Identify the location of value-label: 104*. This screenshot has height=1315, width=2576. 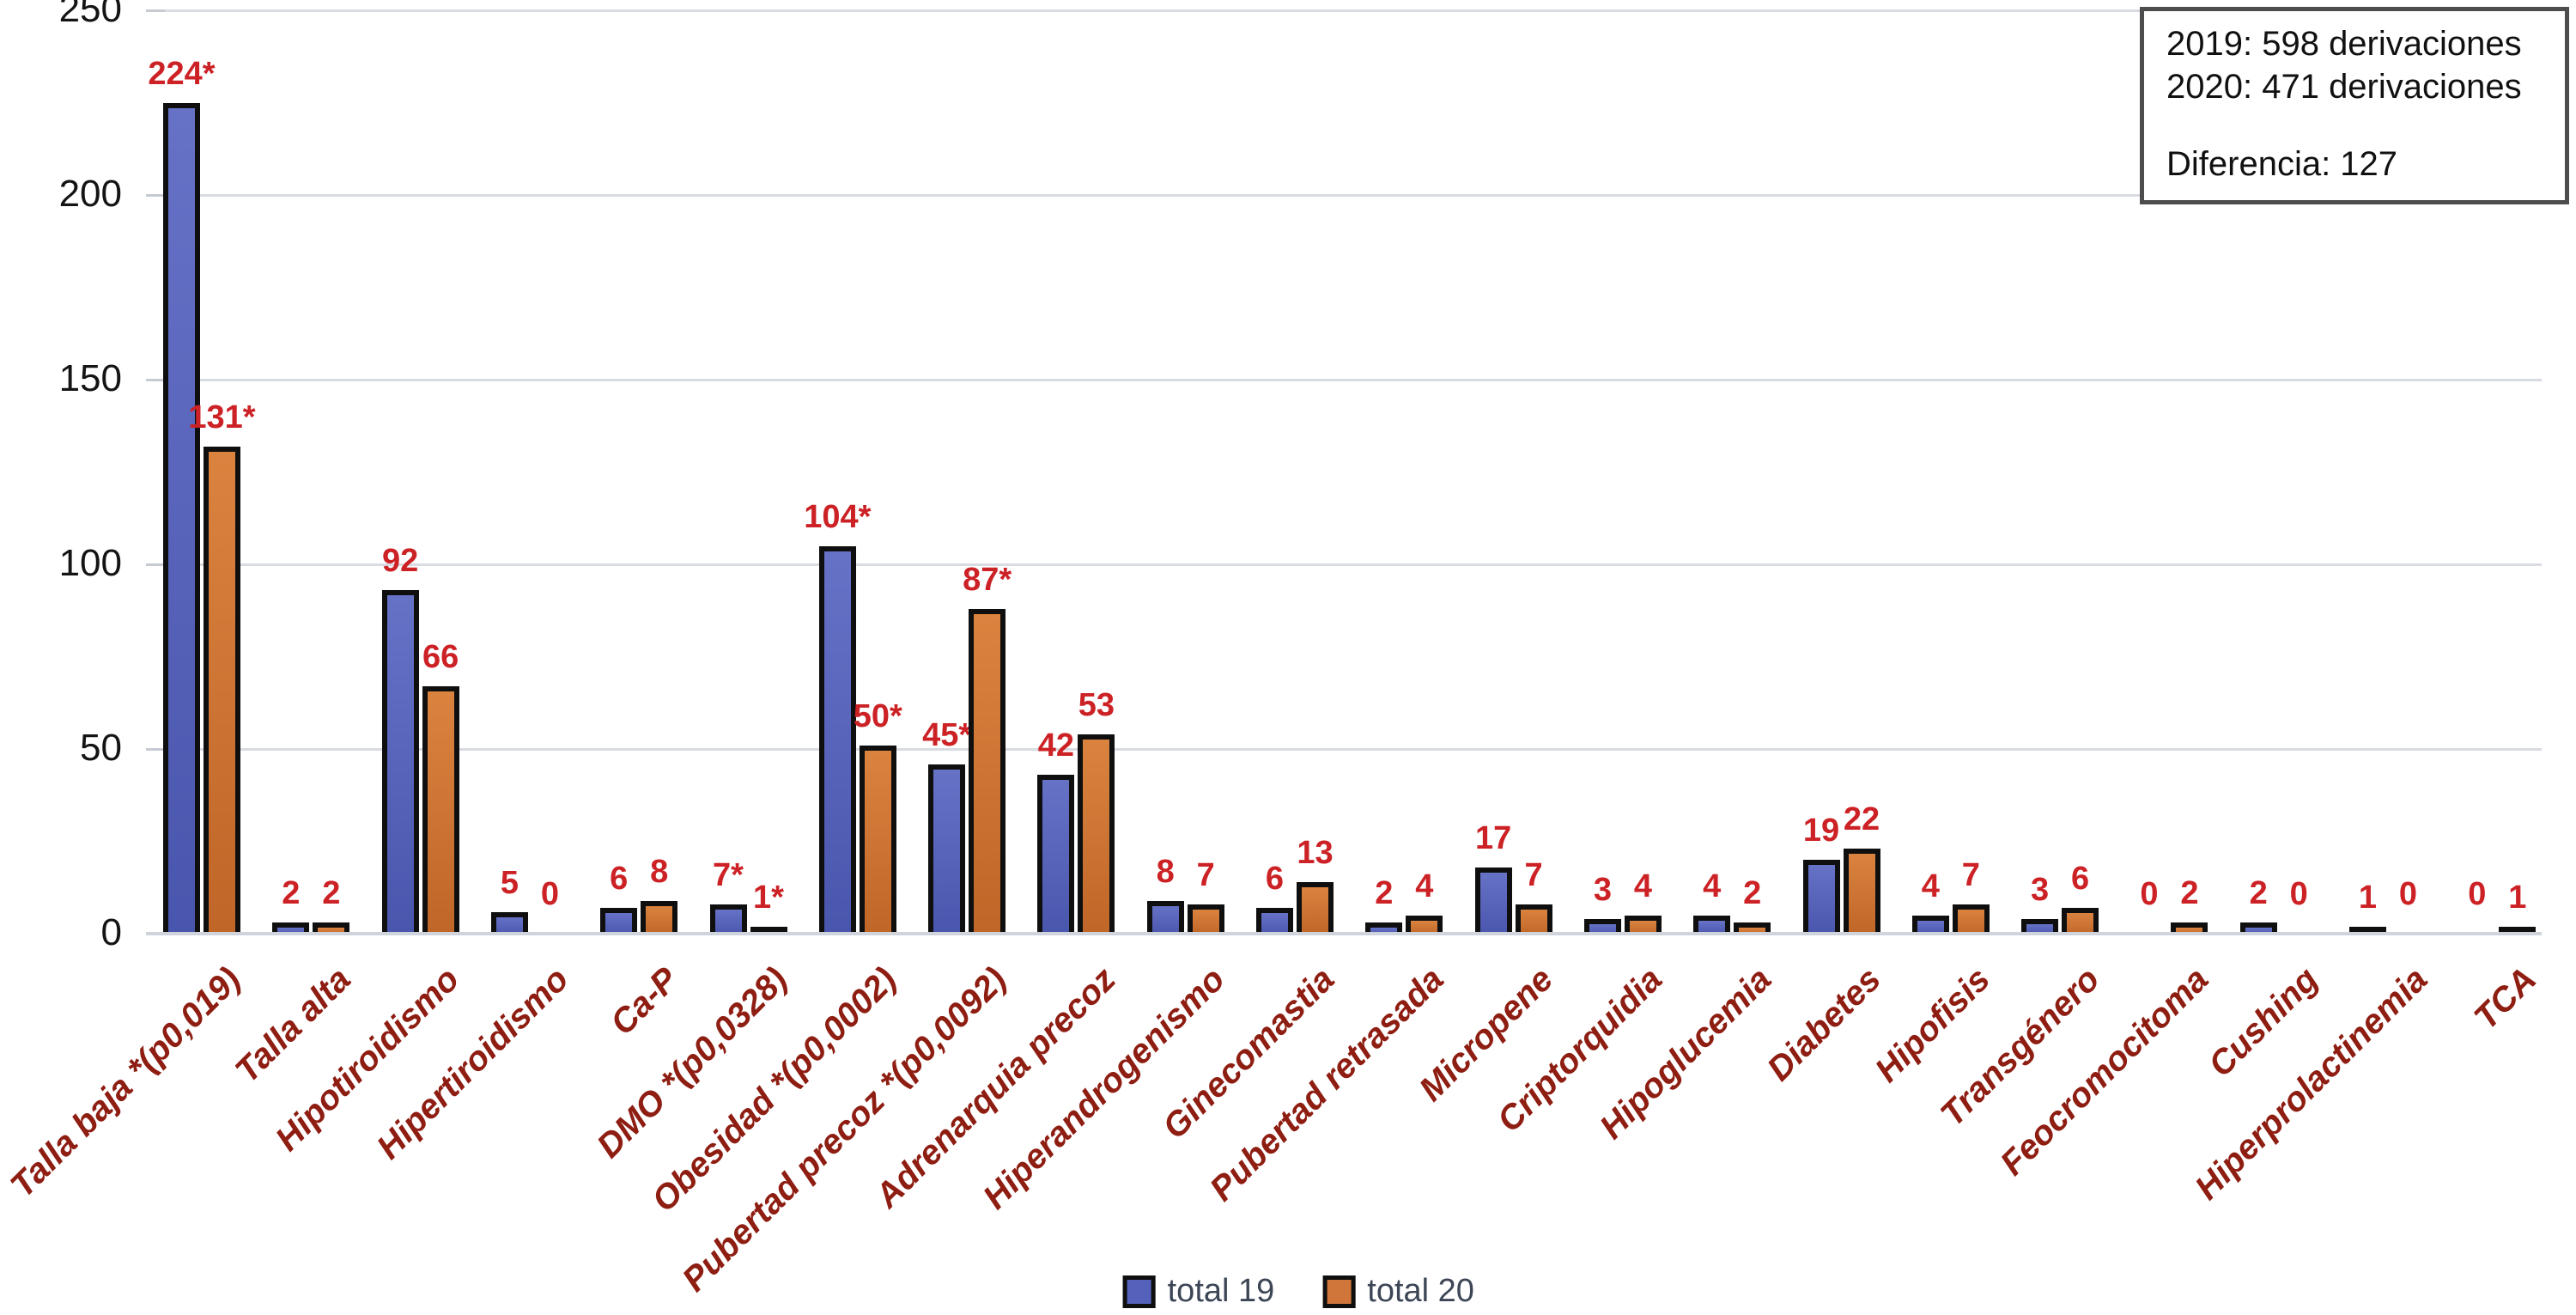
(838, 516).